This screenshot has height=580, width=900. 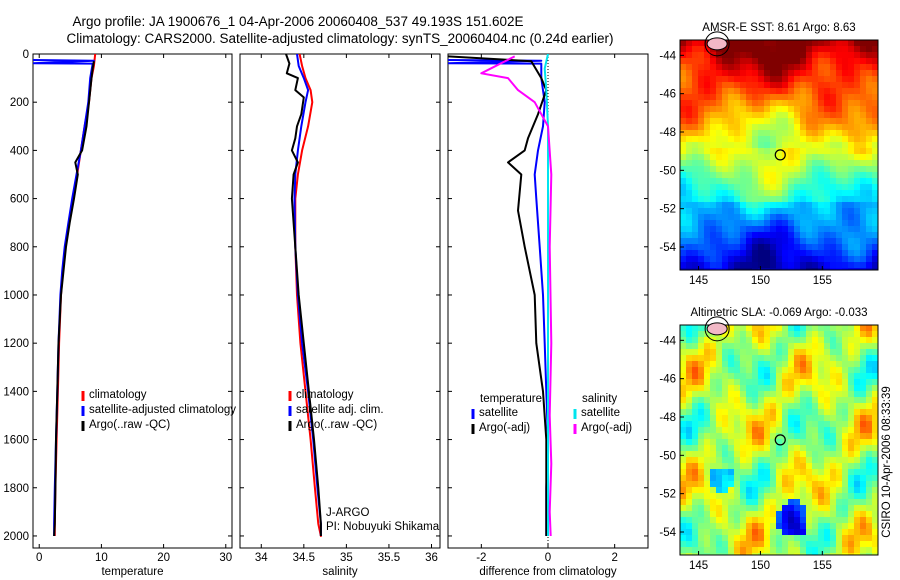 I want to click on legend-entry: Argo(-adj), so click(x=504, y=428).